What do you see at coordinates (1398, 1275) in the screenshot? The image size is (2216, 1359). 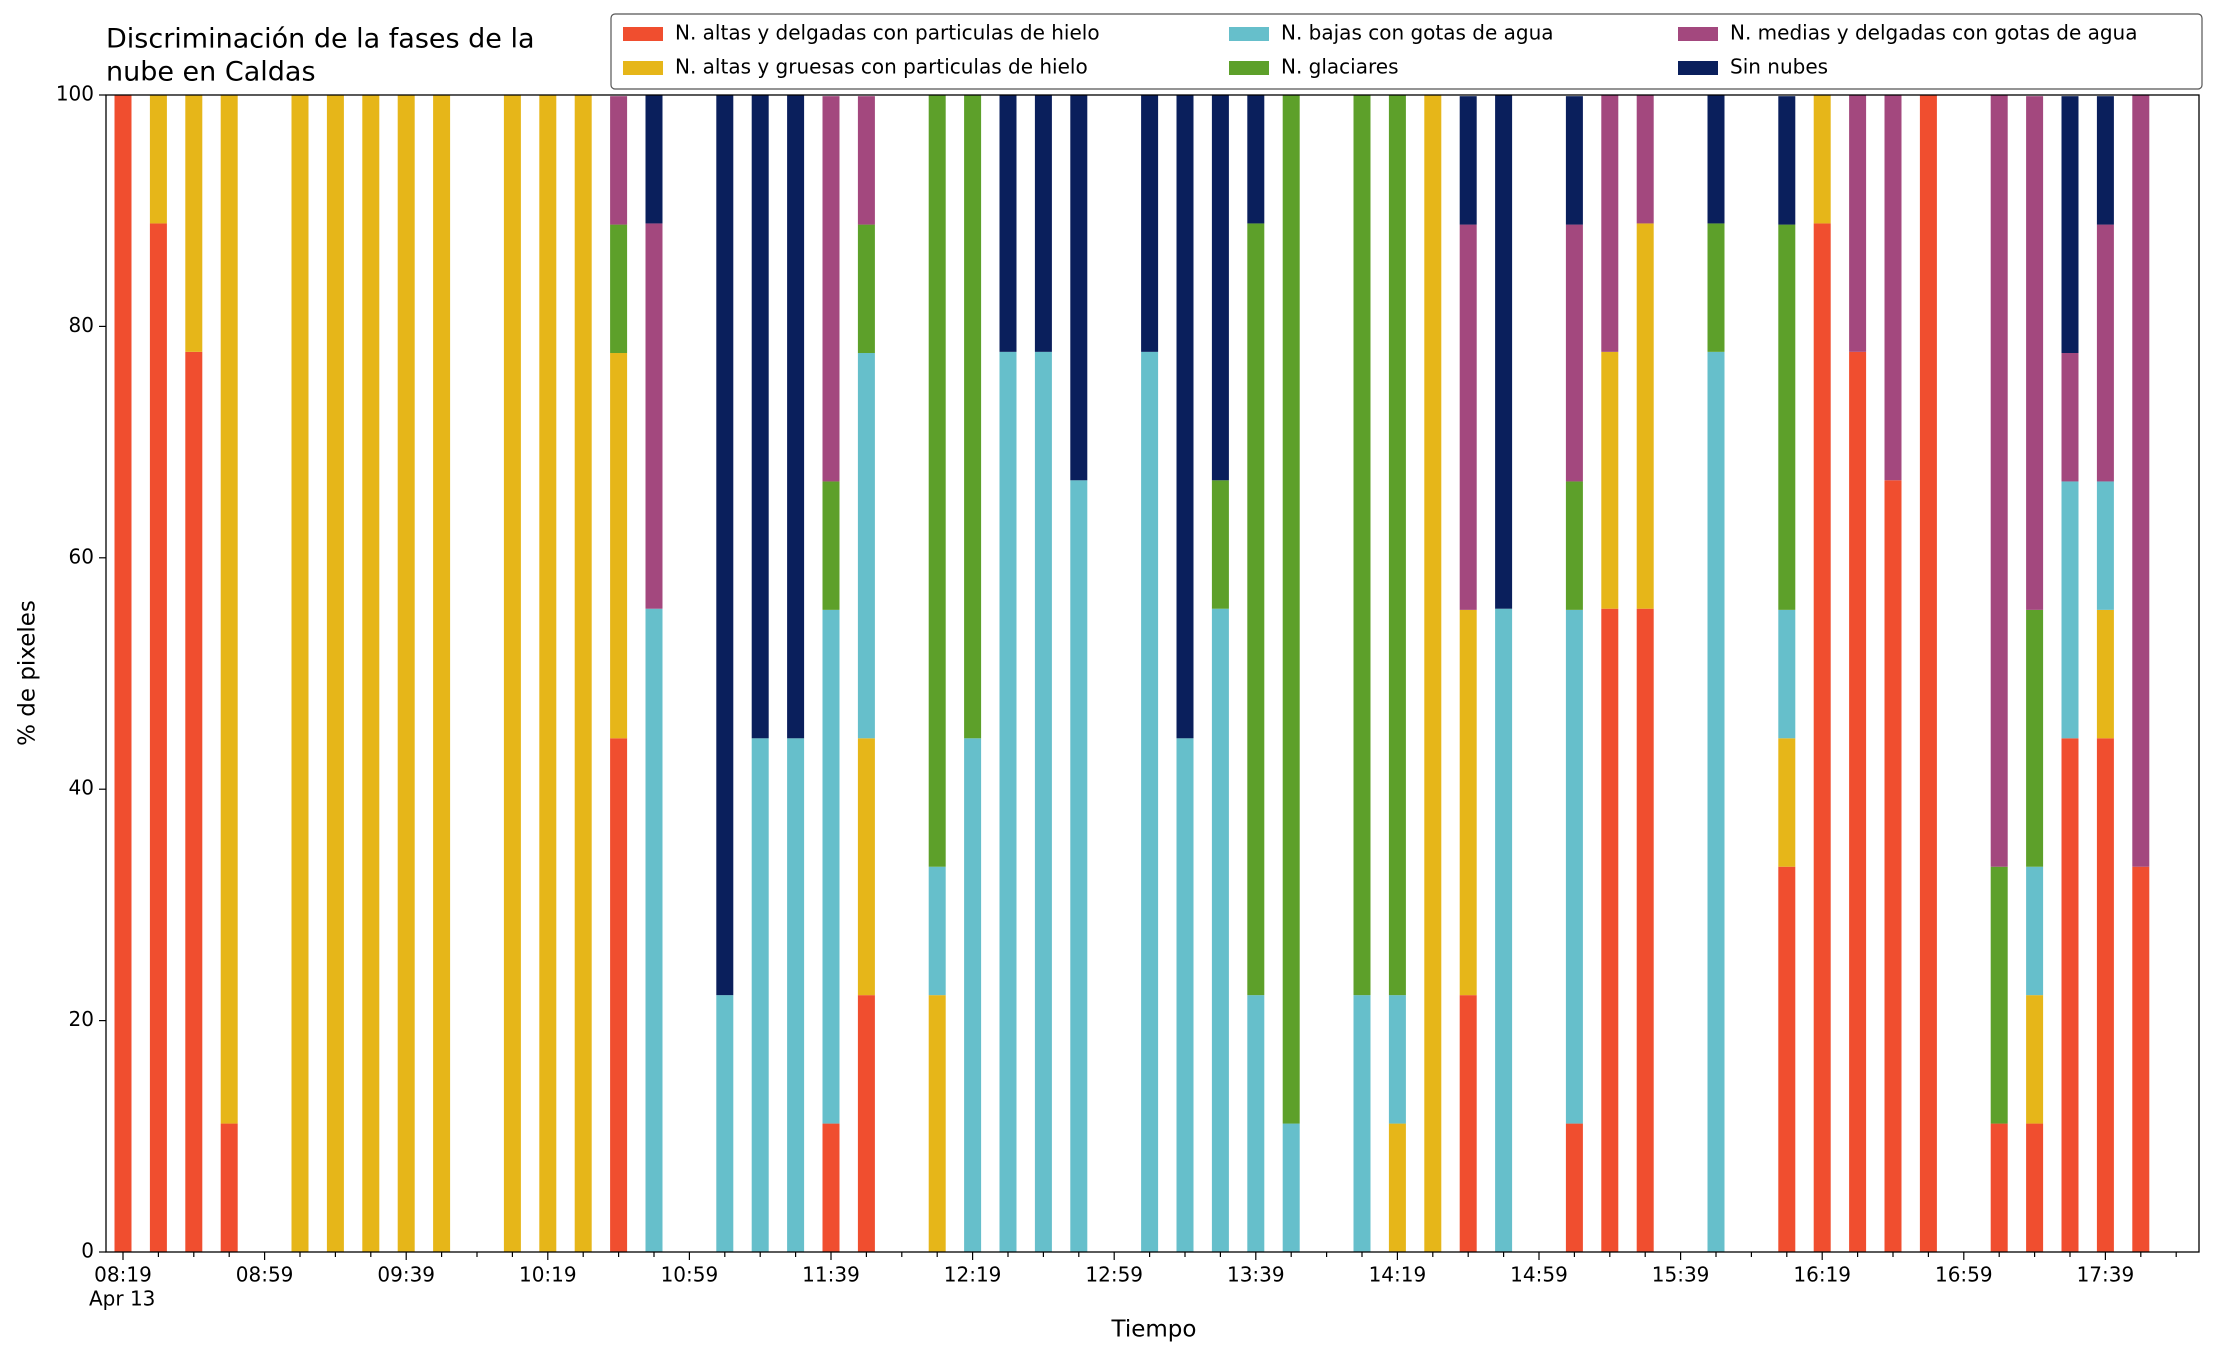 I see `x-tick-label: 14:19` at bounding box center [1398, 1275].